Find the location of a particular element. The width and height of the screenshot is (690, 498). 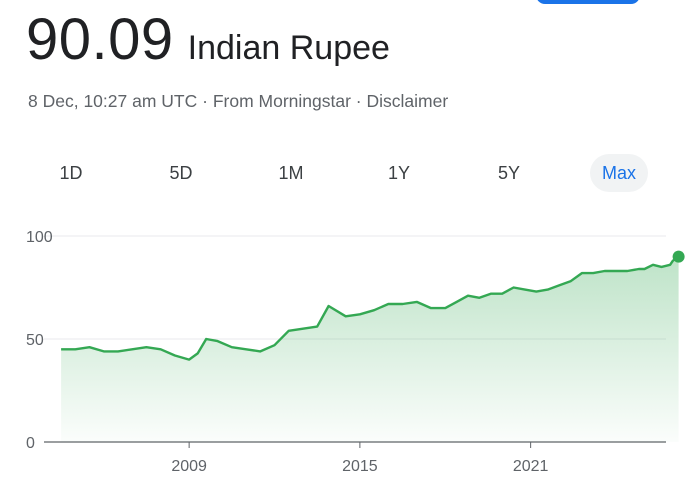

tab-max: Max is located at coordinates (619, 173).